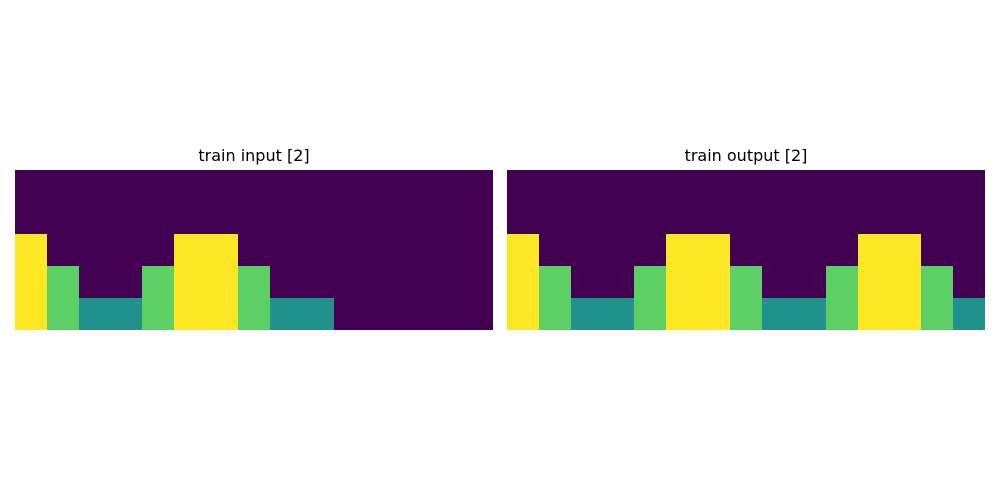  I want to click on panel-title: train input [2], so click(254, 155).